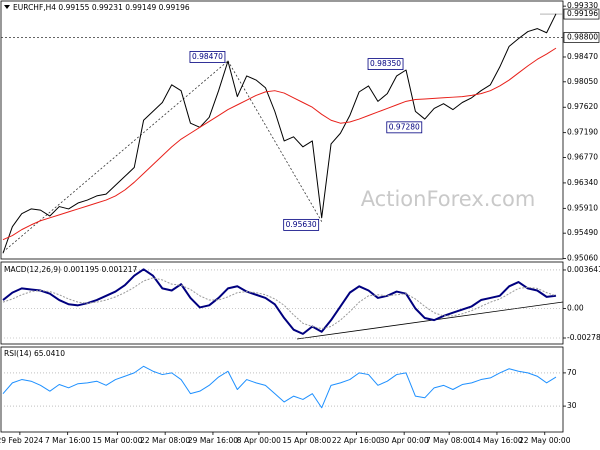  Describe the element at coordinates (306, 440) in the screenshot. I see `x-tick-label: 15 Apr 08:00` at that location.